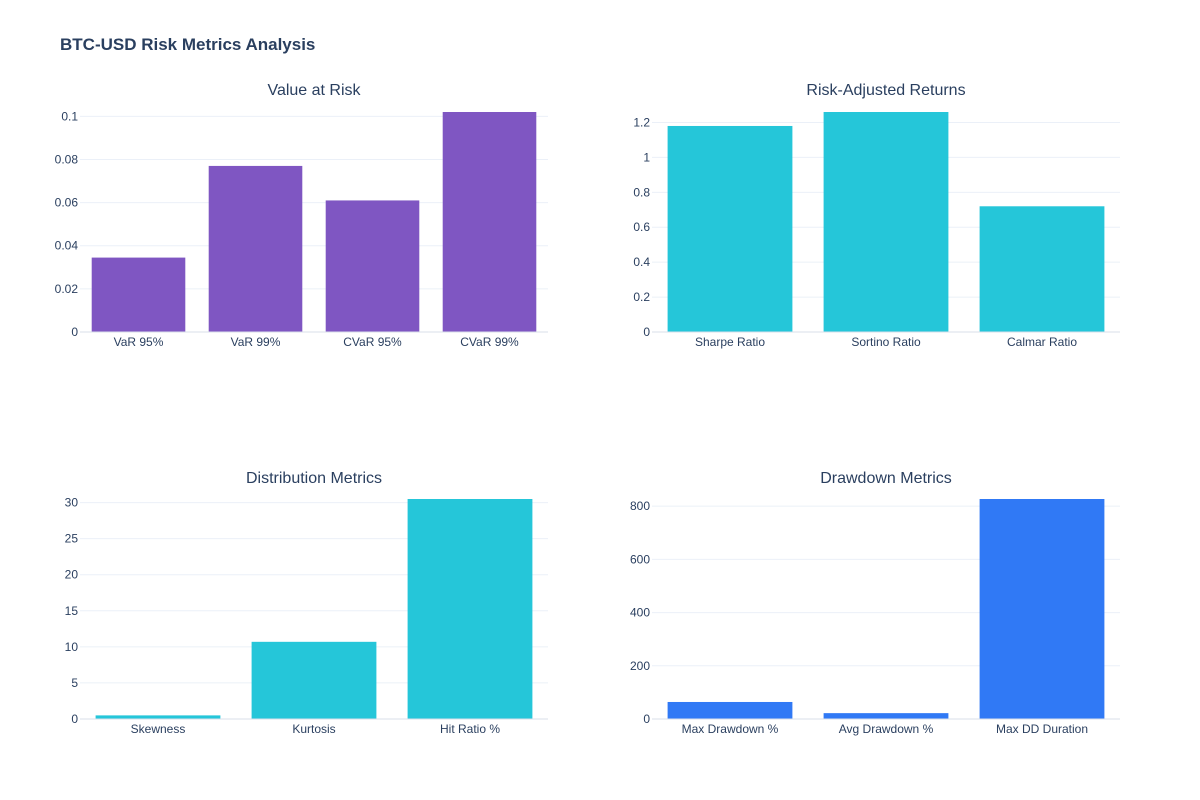 Image resolution: width=1200 pixels, height=800 pixels. I want to click on figure-title: BTC-USD Risk Metrics Analysis, so click(187, 44).